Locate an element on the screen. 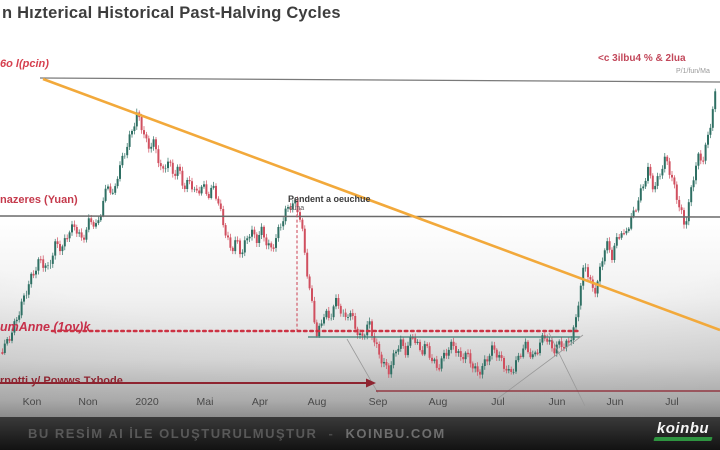  annotation-lower-left: umAnne (1ov)k is located at coordinates (45, 327).